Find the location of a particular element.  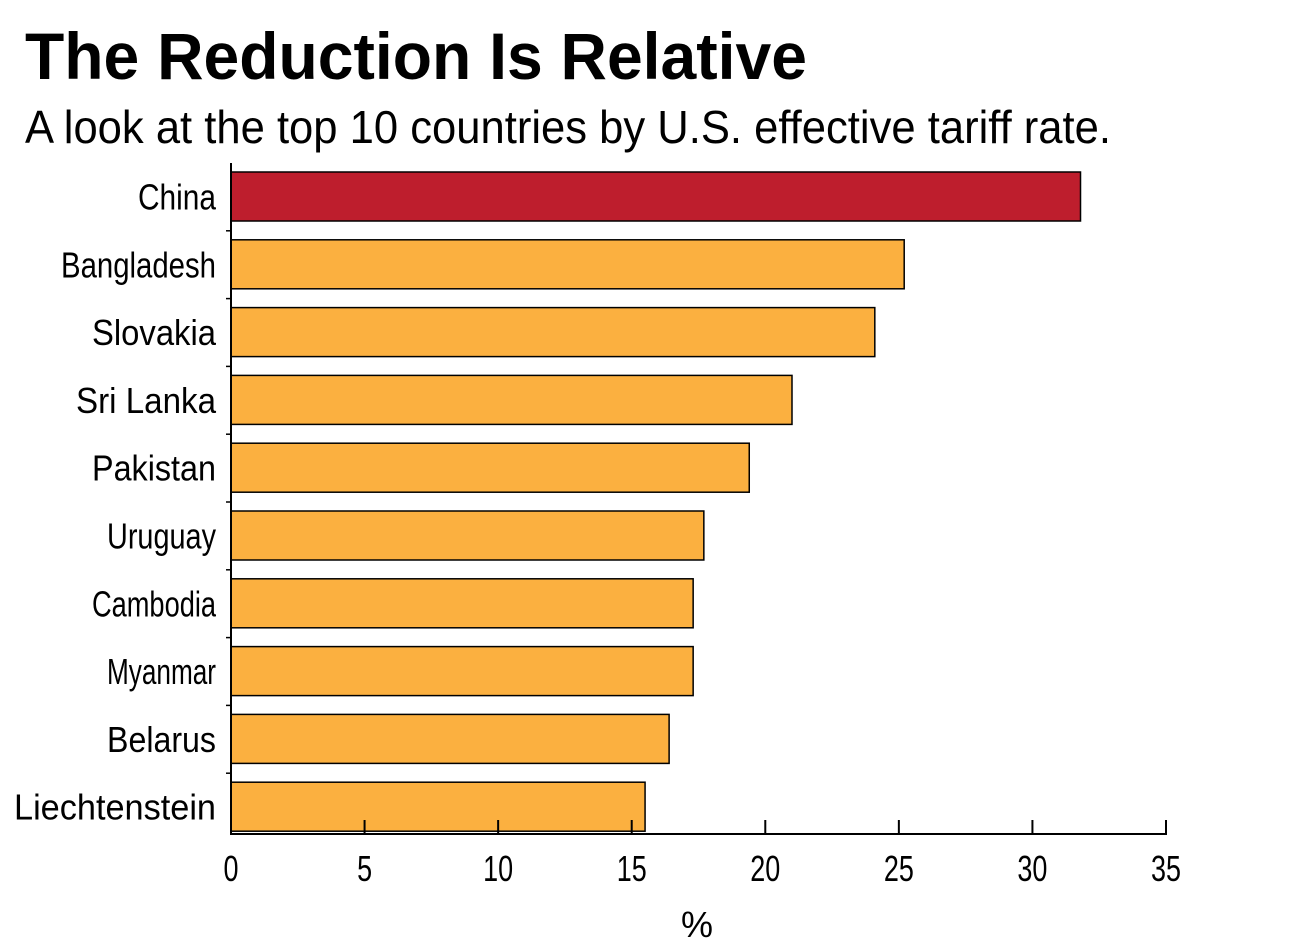

x-tick-label: 0 is located at coordinates (231, 868).